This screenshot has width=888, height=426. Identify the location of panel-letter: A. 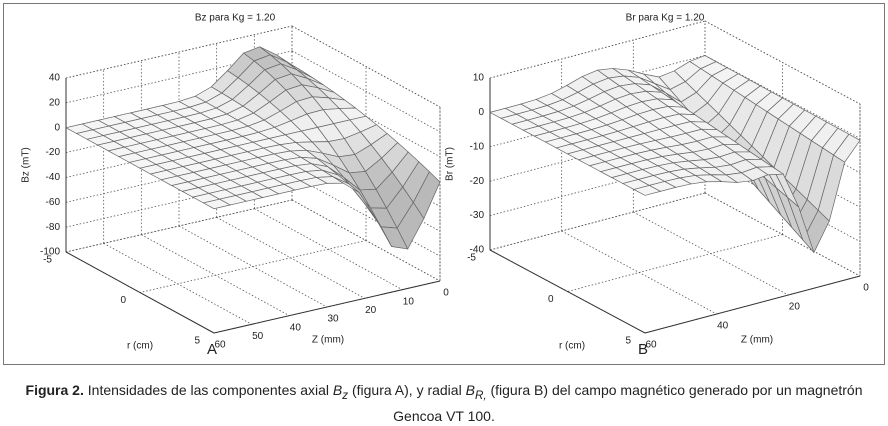
(212, 349).